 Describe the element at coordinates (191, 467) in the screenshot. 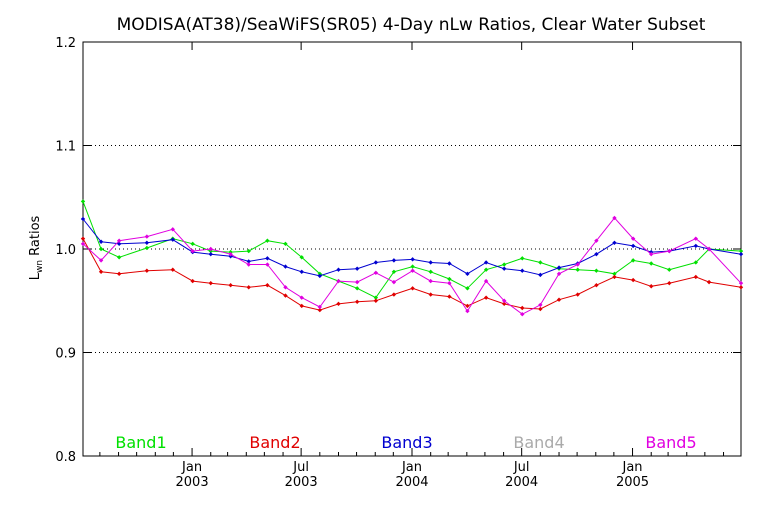

I see `x-tick-label-month-0: Jan` at that location.